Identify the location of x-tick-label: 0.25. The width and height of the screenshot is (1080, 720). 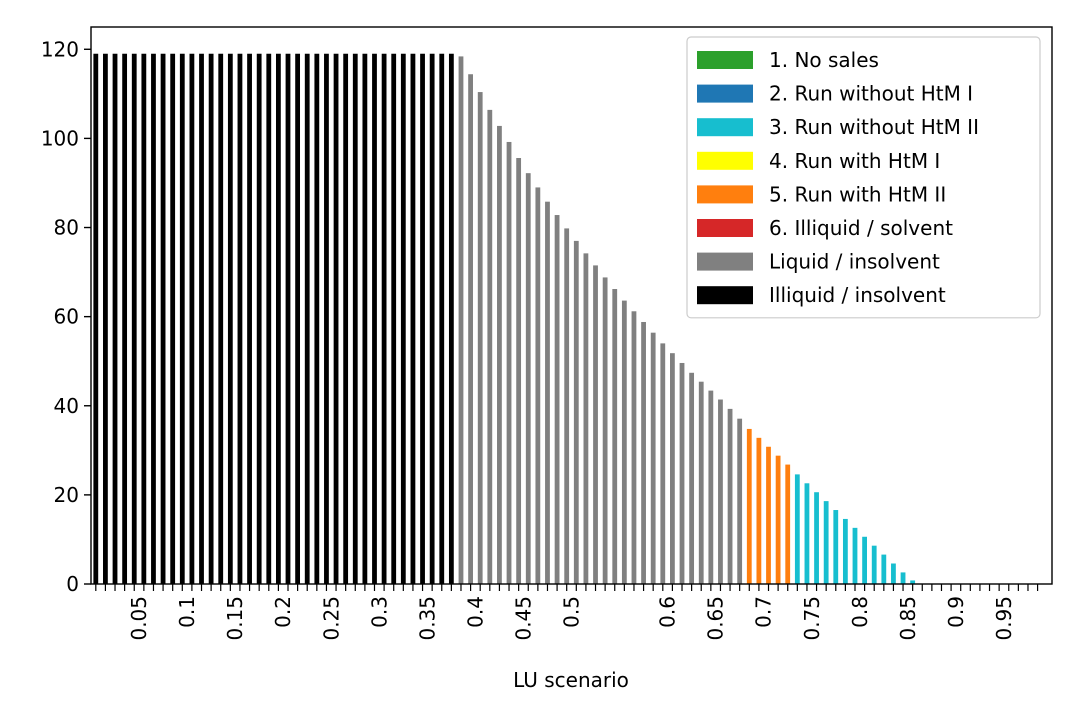
(331, 618).